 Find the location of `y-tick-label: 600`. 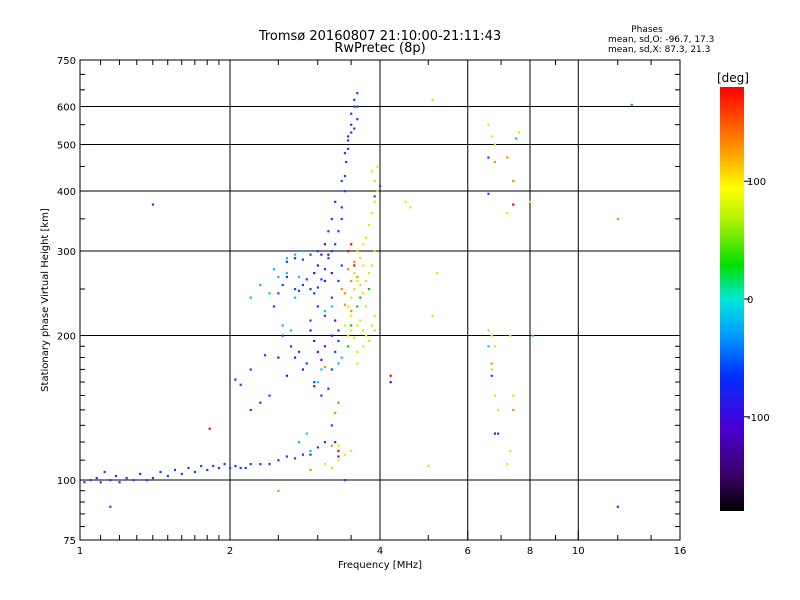

y-tick-label: 600 is located at coordinates (66, 108).